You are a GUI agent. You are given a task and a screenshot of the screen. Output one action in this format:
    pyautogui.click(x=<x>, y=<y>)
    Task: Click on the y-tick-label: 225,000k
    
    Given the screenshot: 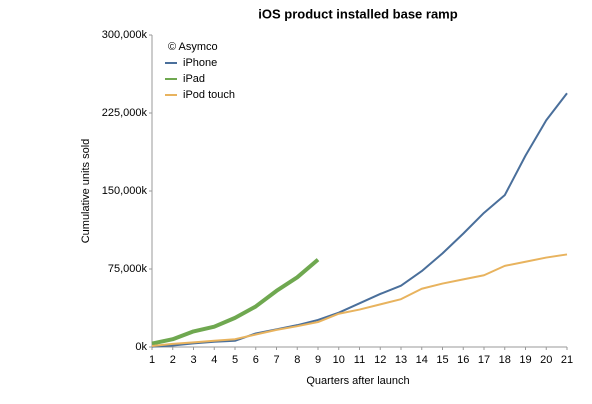 What is the action you would take?
    pyautogui.click(x=125, y=113)
    